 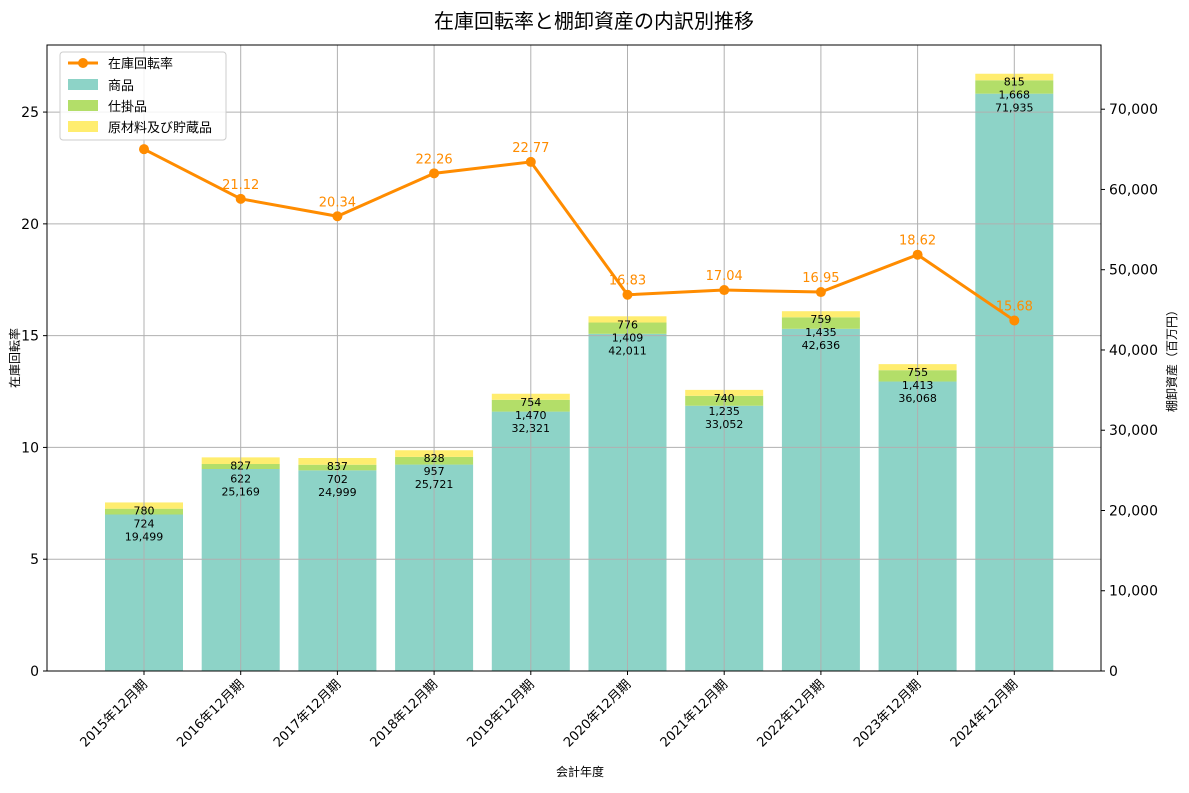 What do you see at coordinates (821, 332) in the screenshot?
I see `bar-label: 1,435` at bounding box center [821, 332].